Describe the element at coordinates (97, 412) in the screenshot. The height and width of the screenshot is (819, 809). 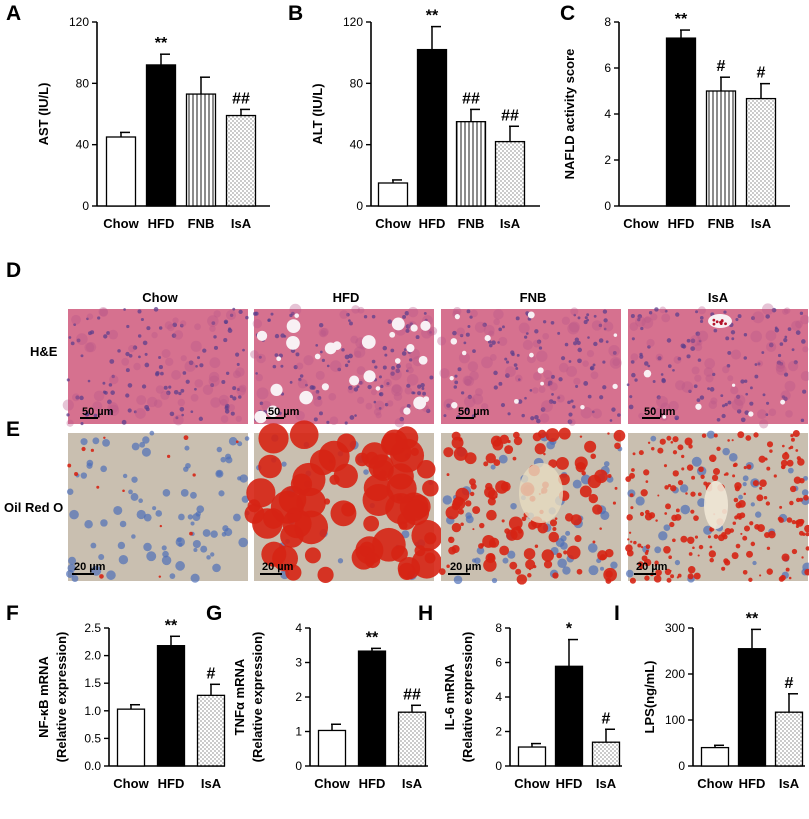
I see `scale-bar: 50 µm` at that location.